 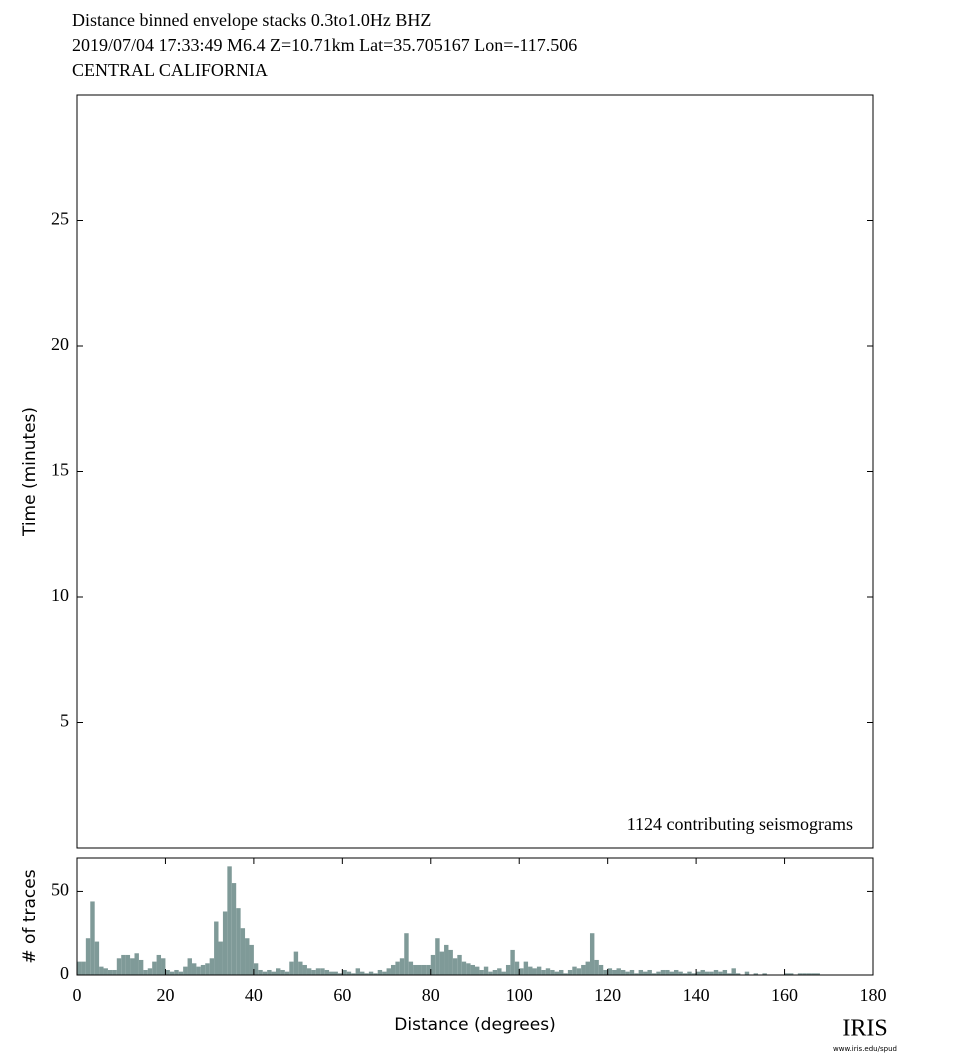 What do you see at coordinates (60, 595) in the screenshot?
I see `y-tick-label: 10` at bounding box center [60, 595].